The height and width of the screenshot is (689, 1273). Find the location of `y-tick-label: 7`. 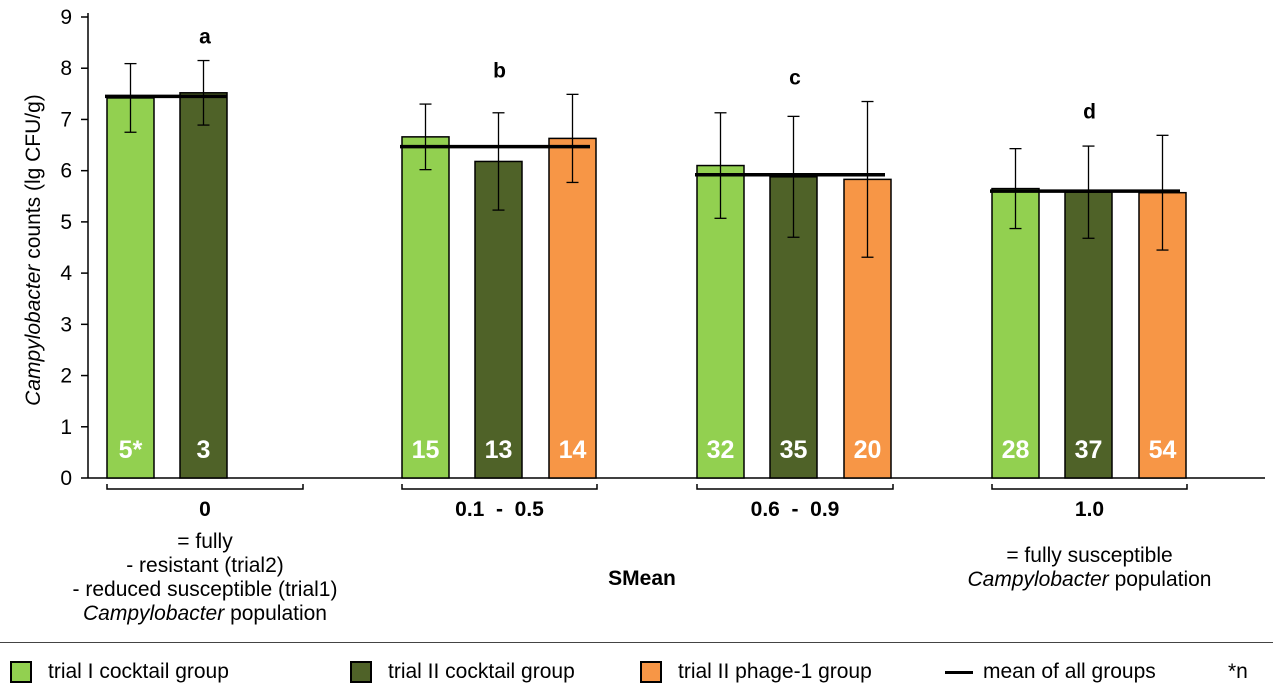

y-tick-label: 7 is located at coordinates (66, 119).